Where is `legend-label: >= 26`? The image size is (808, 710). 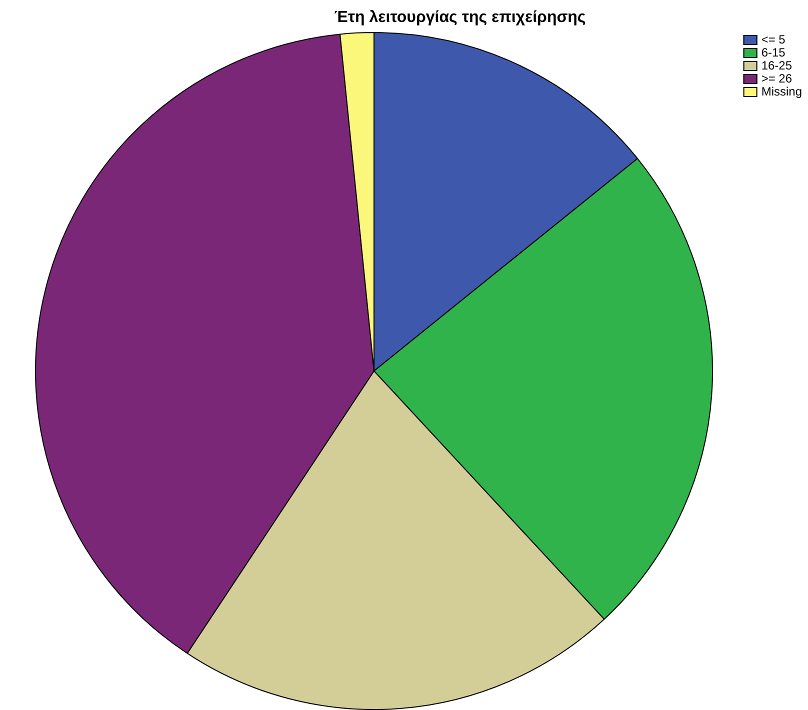
legend-label: >= 26 is located at coordinates (776, 78).